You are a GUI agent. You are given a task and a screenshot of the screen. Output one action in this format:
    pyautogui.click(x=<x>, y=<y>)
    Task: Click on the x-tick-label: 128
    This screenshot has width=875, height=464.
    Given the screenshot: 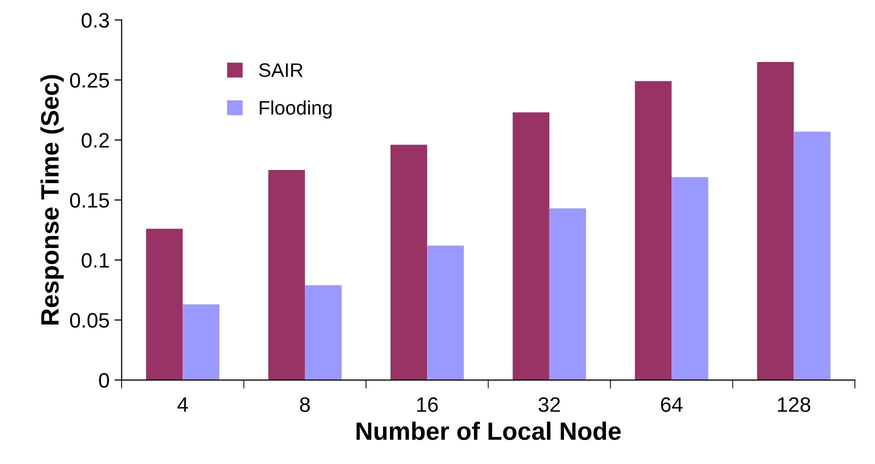 What is the action you would take?
    pyautogui.click(x=794, y=404)
    